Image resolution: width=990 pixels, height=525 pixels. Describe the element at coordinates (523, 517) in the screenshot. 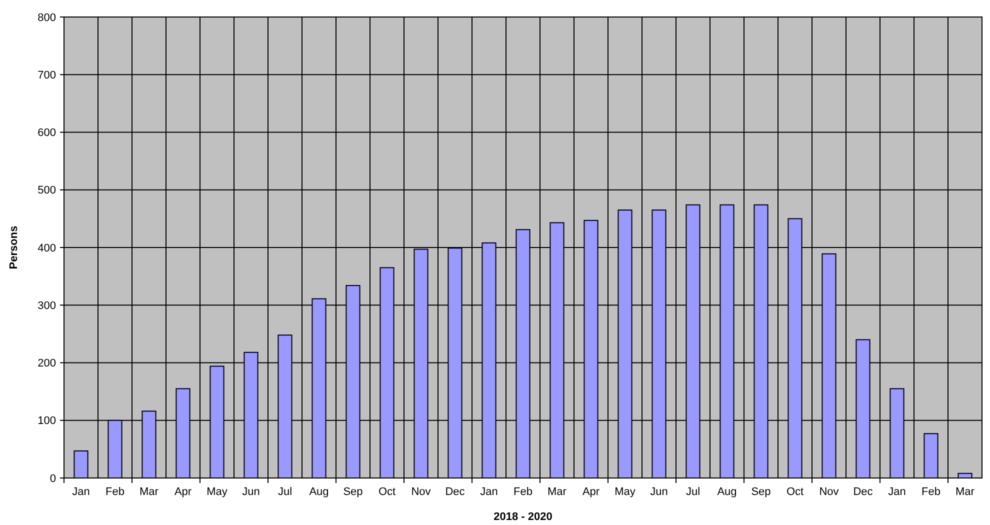

I see `x-axis-title: 2018 - 2020` at that location.